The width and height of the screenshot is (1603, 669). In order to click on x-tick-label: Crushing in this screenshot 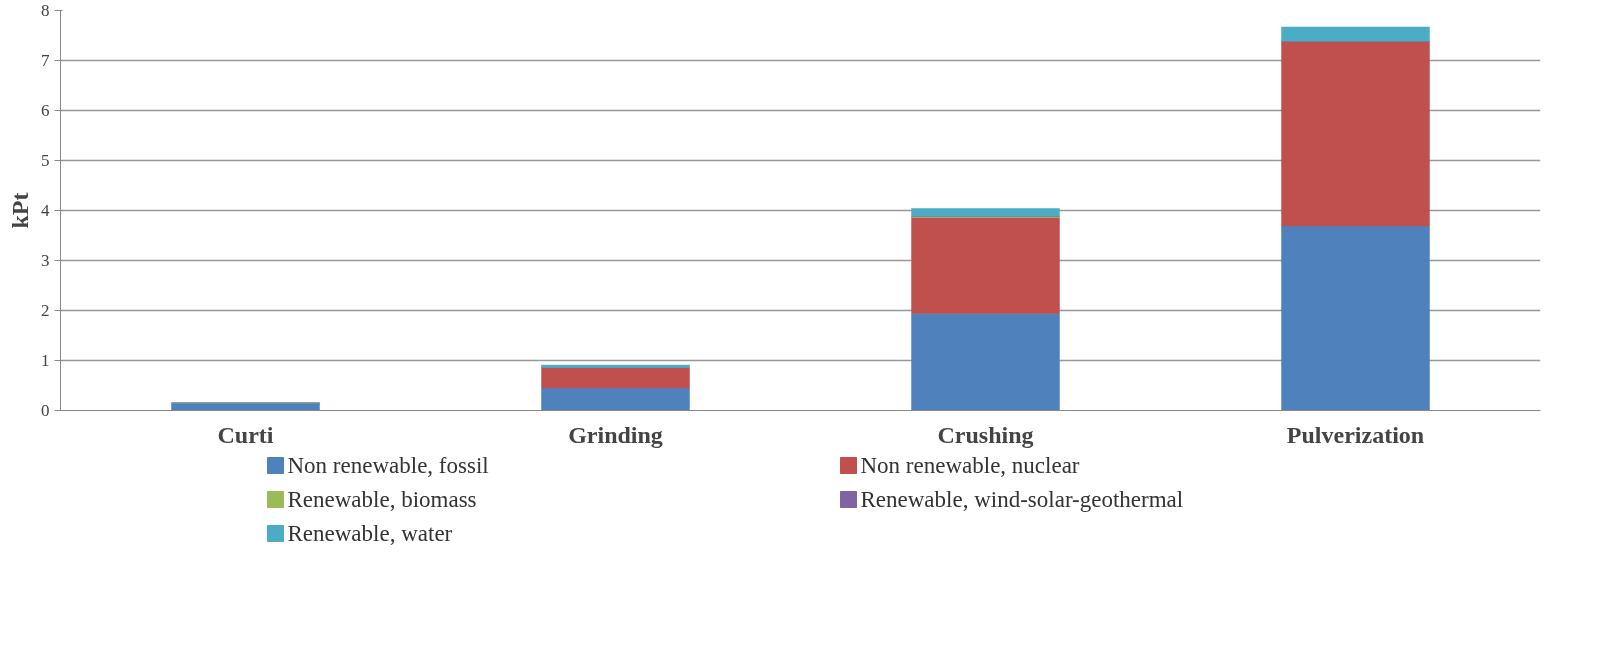, I will do `click(985, 434)`.